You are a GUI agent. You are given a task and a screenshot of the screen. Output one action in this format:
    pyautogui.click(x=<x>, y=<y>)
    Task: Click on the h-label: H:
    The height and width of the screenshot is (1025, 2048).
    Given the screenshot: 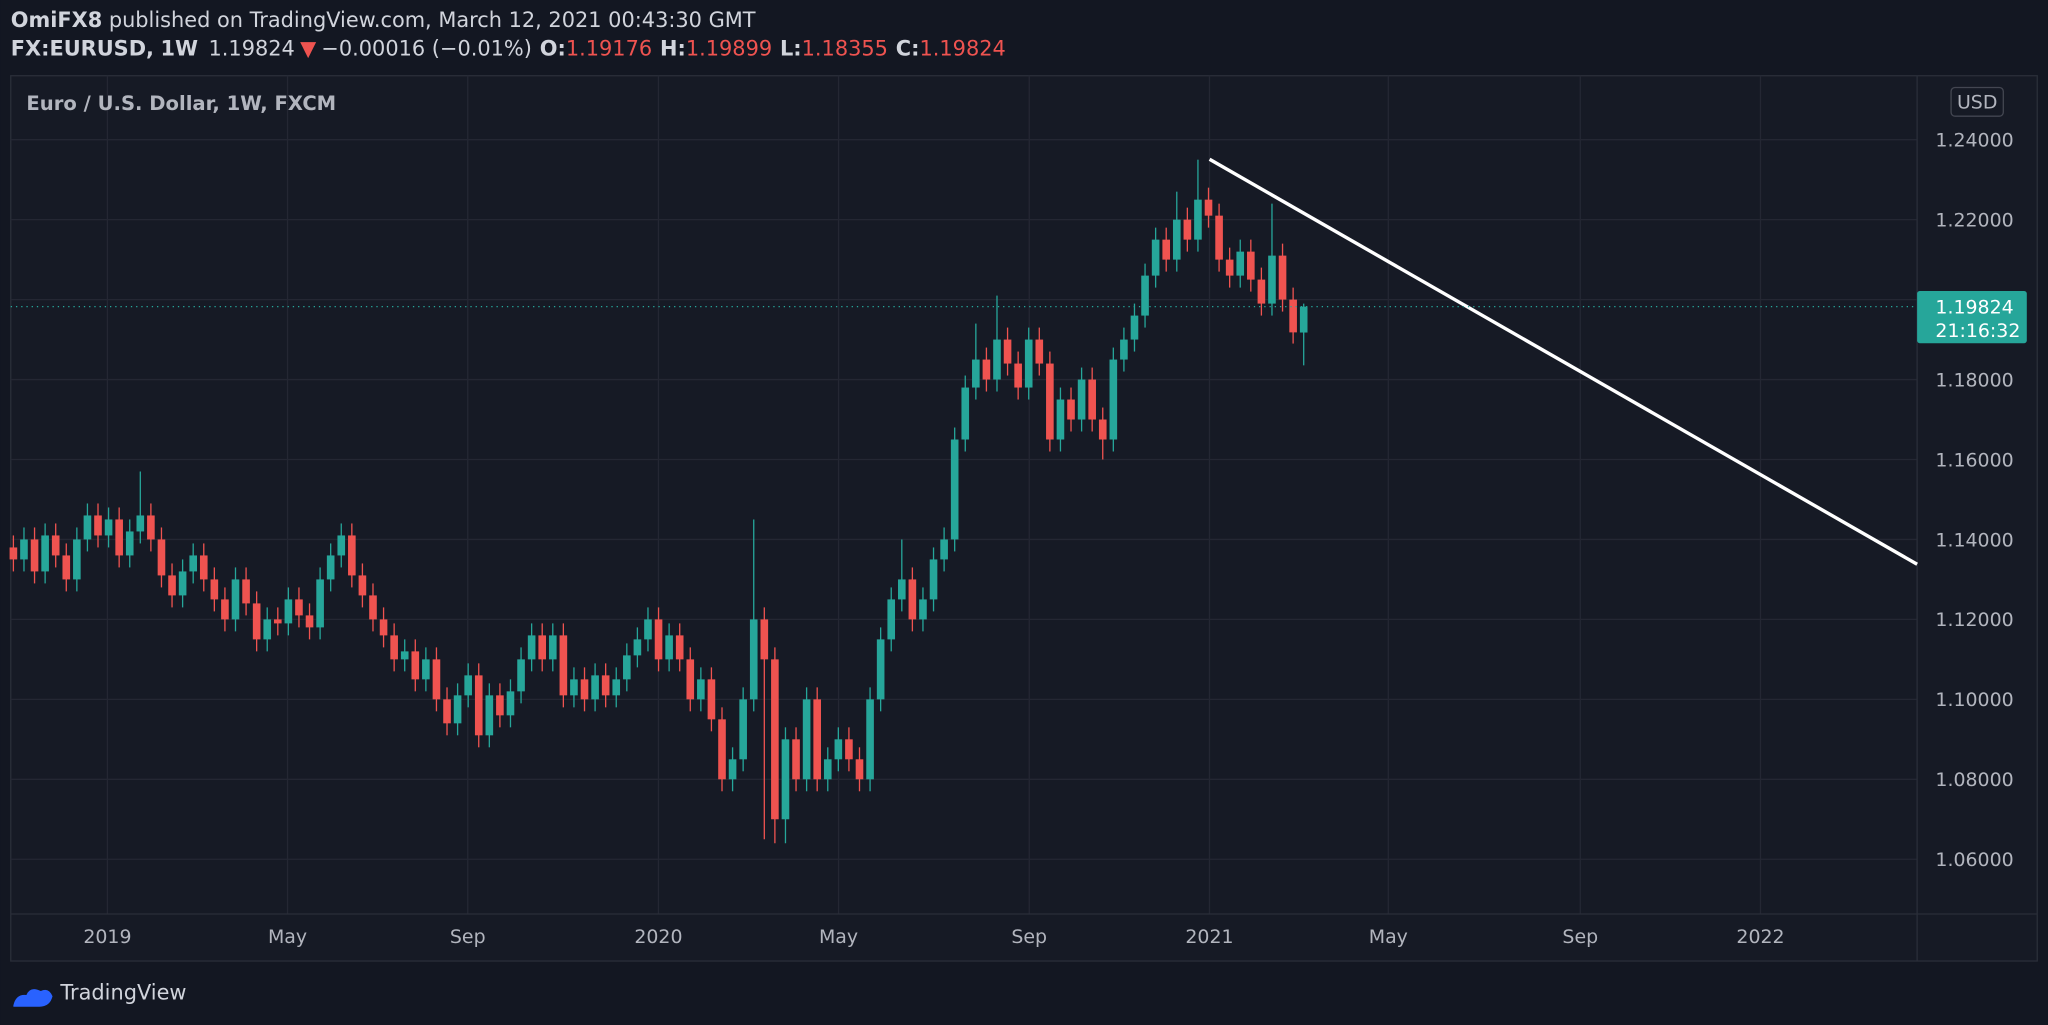 What is the action you would take?
    pyautogui.click(x=673, y=49)
    